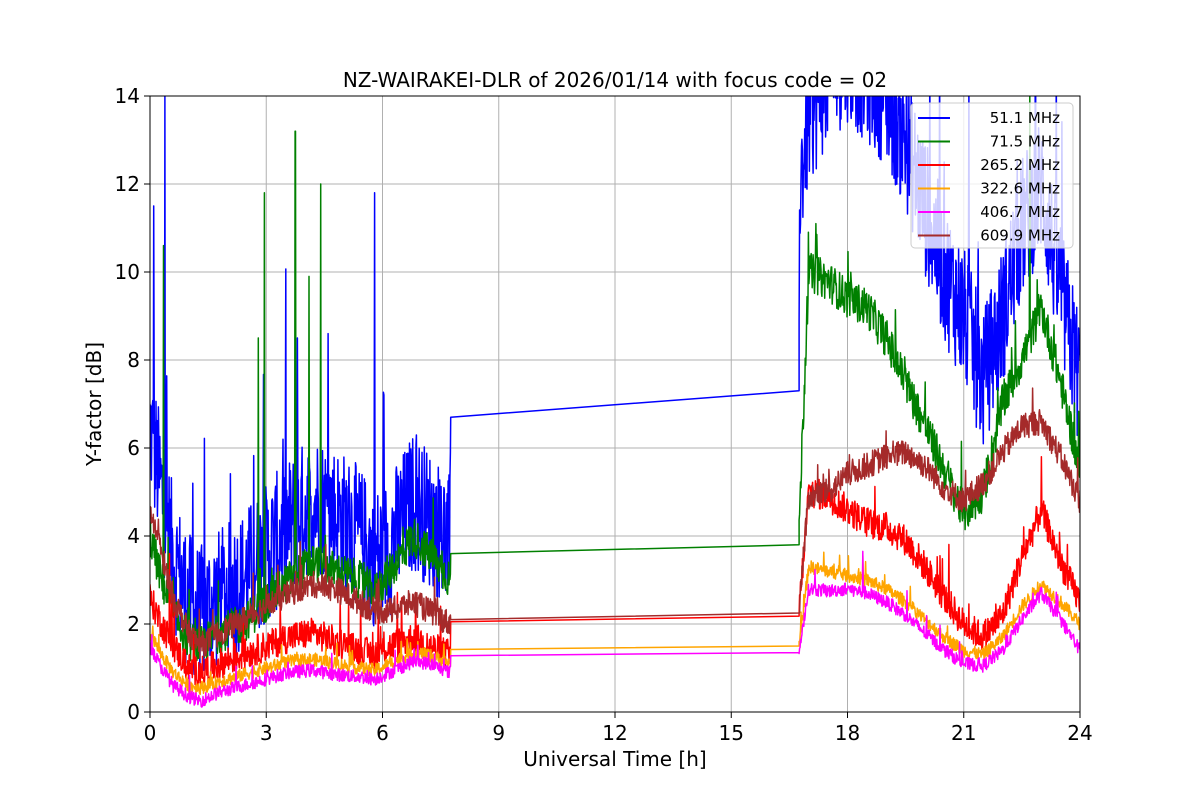  What do you see at coordinates (1025, 118) in the screenshot?
I see `legend-label: 51.1 MHz` at bounding box center [1025, 118].